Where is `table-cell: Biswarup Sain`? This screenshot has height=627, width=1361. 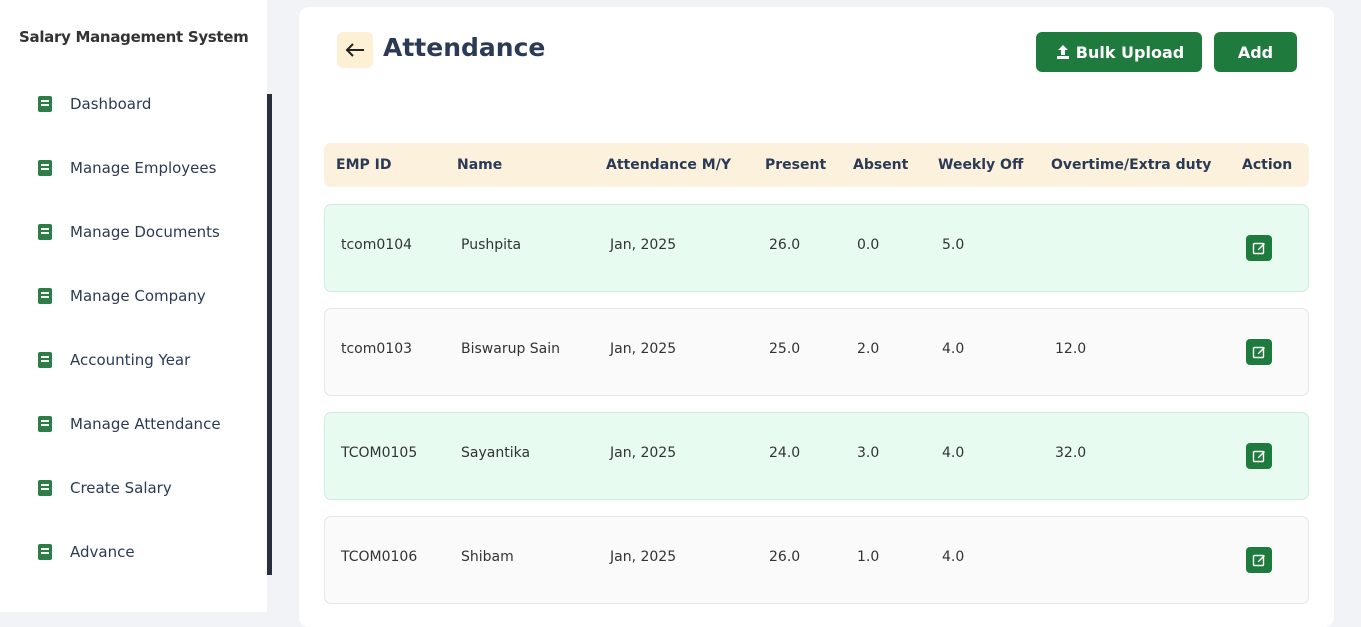
table-cell: Biswarup Sain is located at coordinates (511, 349).